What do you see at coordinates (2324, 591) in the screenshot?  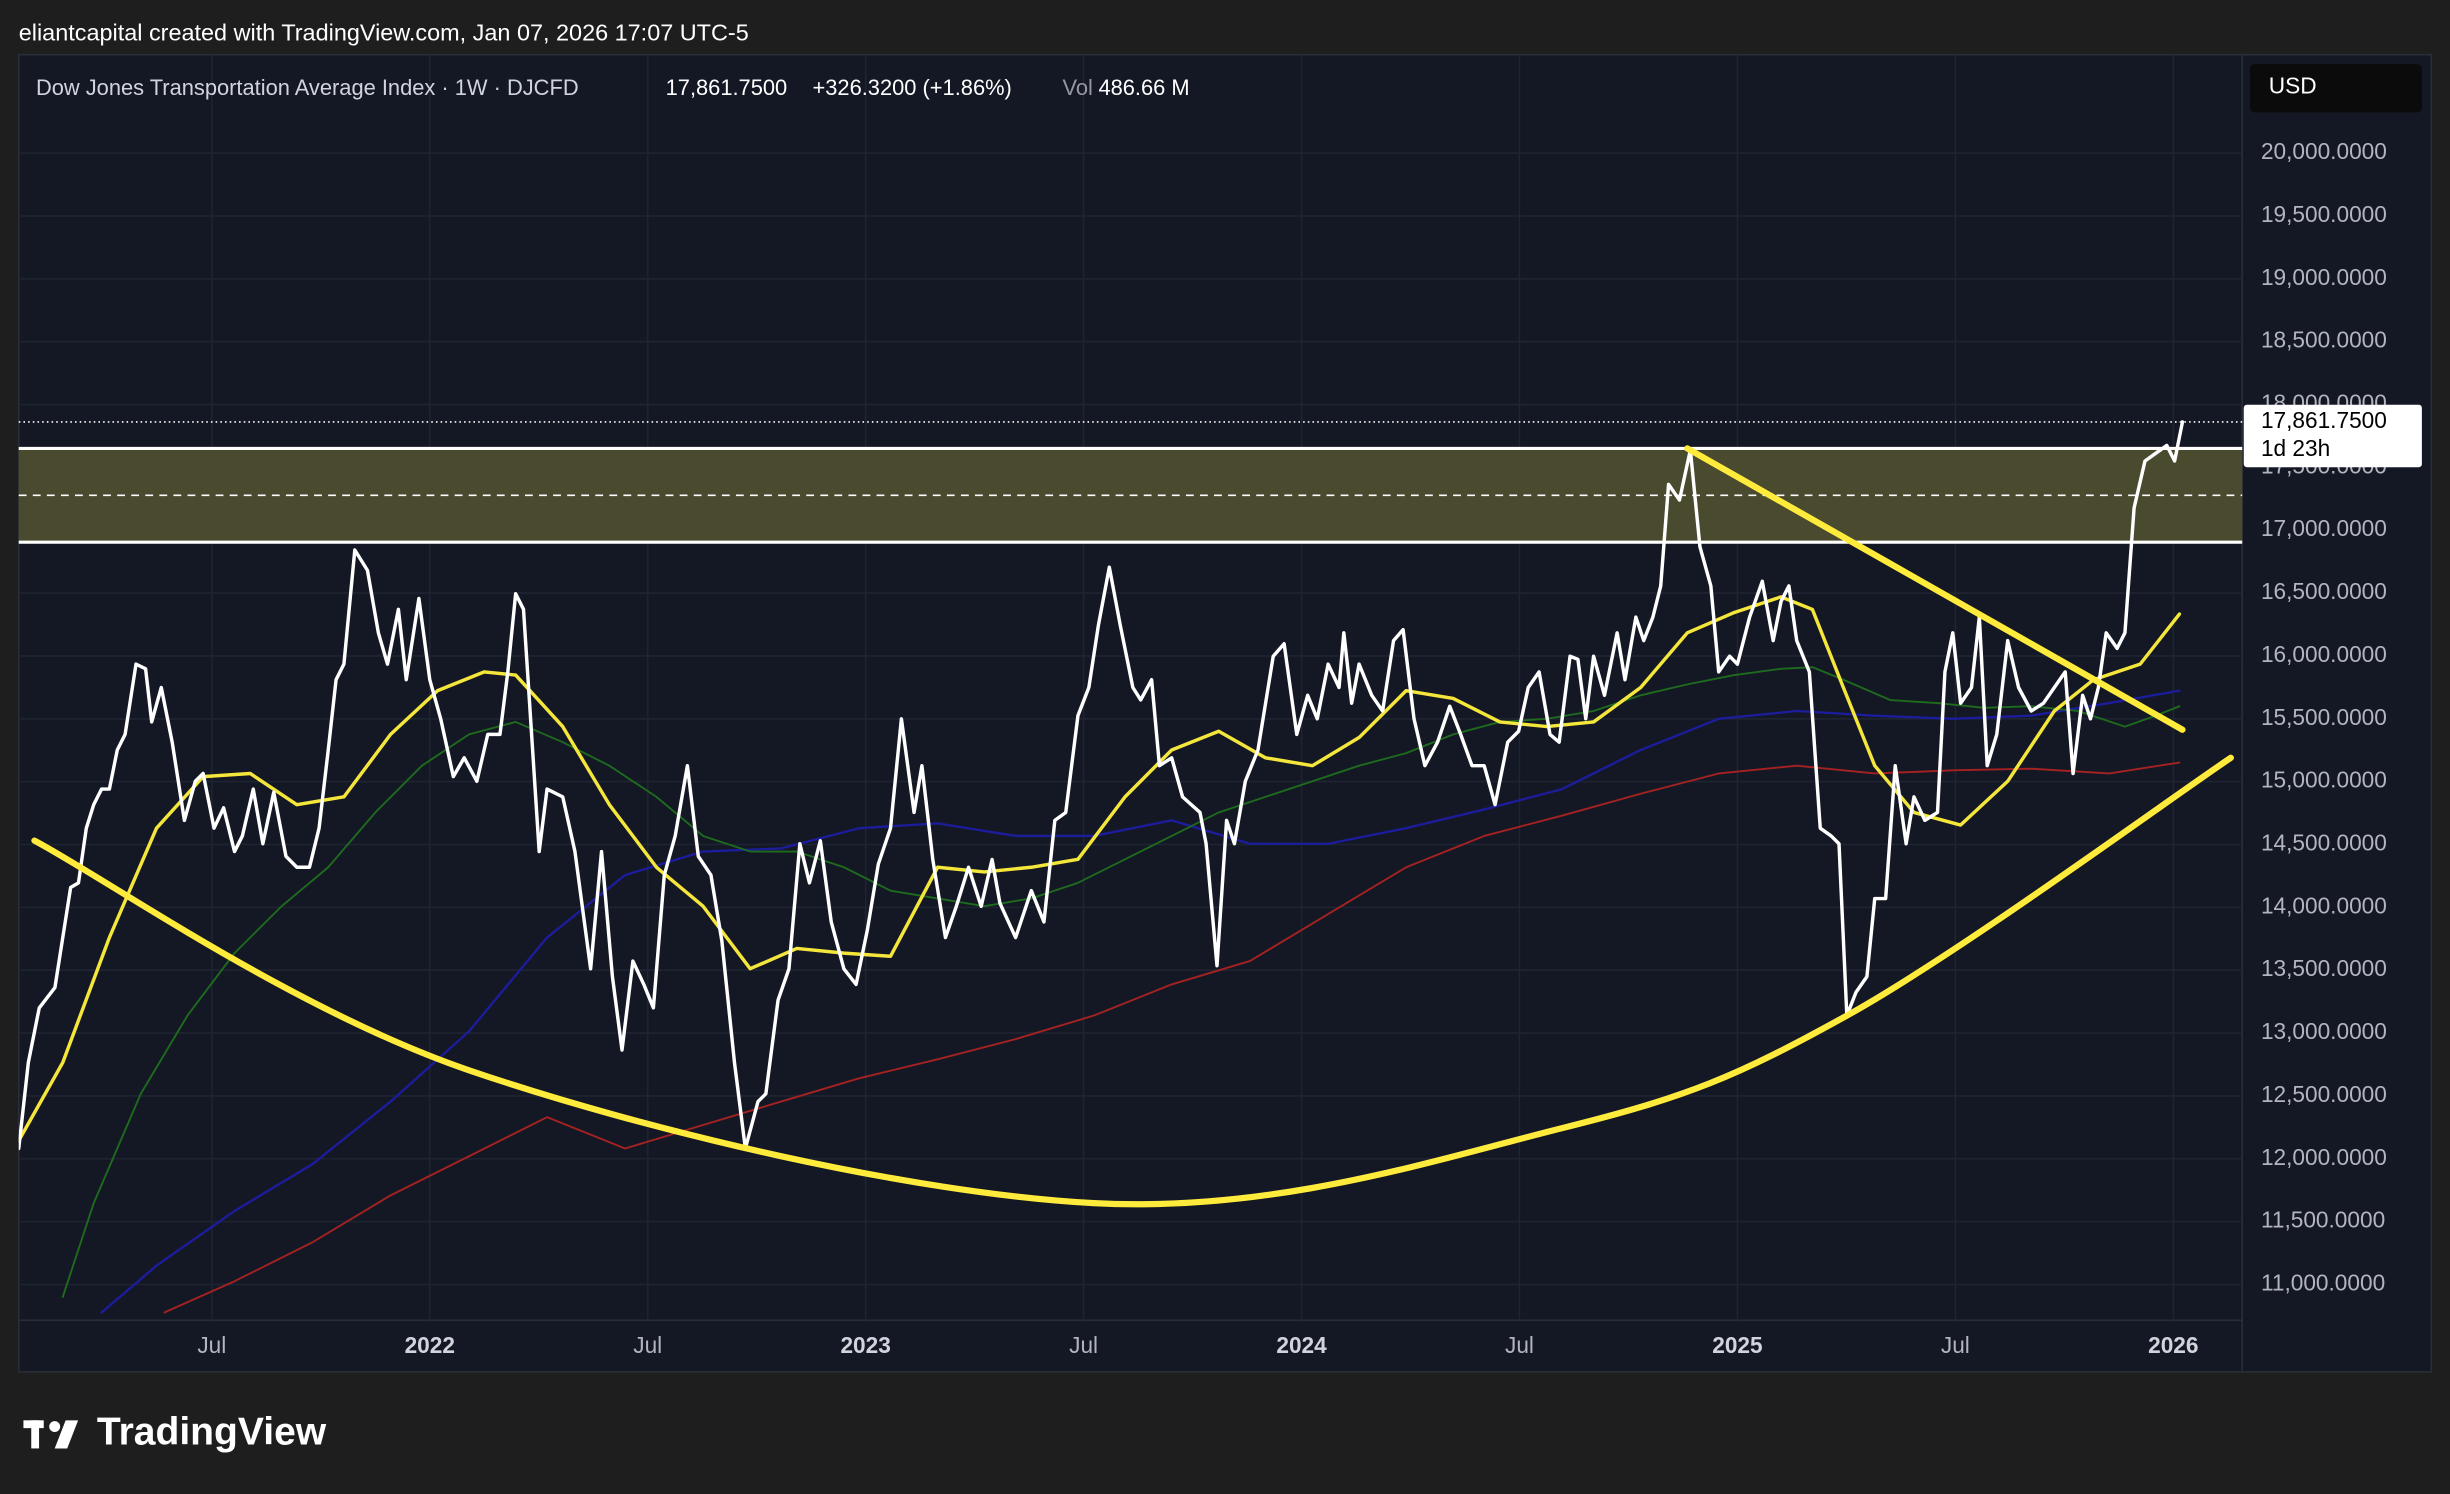 I see `y-tick-label: 16,500.0000` at bounding box center [2324, 591].